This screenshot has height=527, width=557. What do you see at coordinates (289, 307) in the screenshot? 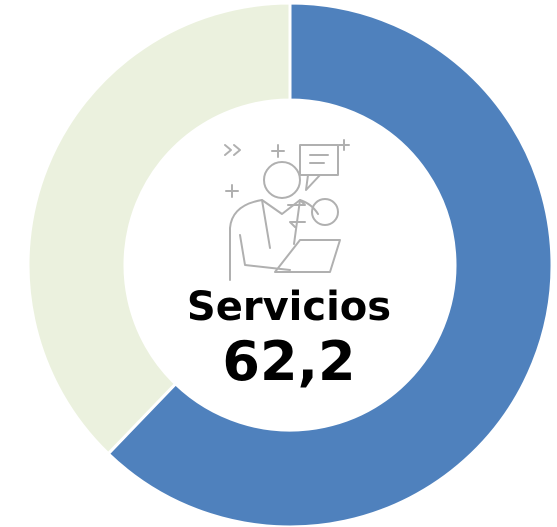
I see `center-category: Servicios` at bounding box center [289, 307].